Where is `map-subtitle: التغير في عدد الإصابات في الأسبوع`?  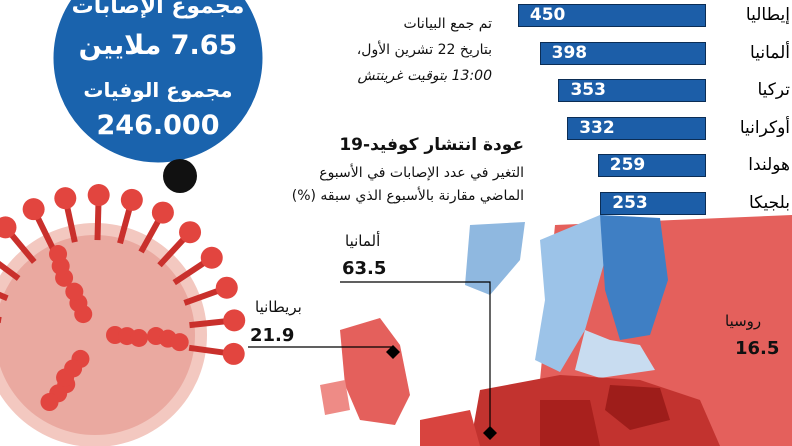
map-subtitle: التغير في عدد الإصابات في الأسبوع is located at coordinates (421, 173).